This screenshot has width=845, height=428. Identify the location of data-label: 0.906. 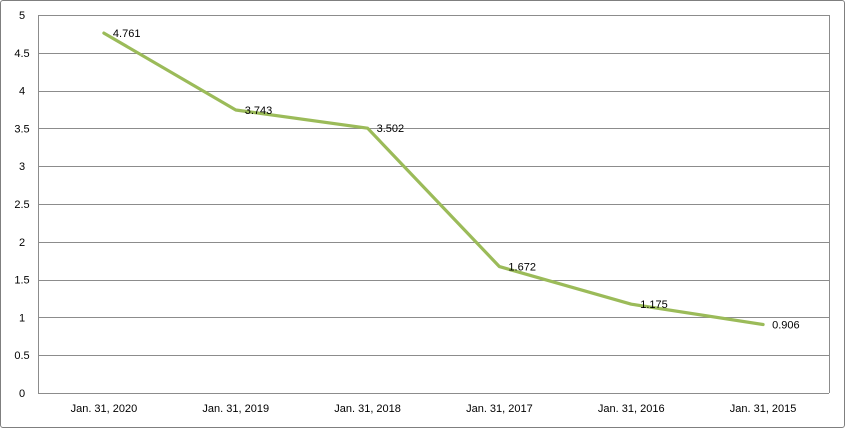
(786, 326).